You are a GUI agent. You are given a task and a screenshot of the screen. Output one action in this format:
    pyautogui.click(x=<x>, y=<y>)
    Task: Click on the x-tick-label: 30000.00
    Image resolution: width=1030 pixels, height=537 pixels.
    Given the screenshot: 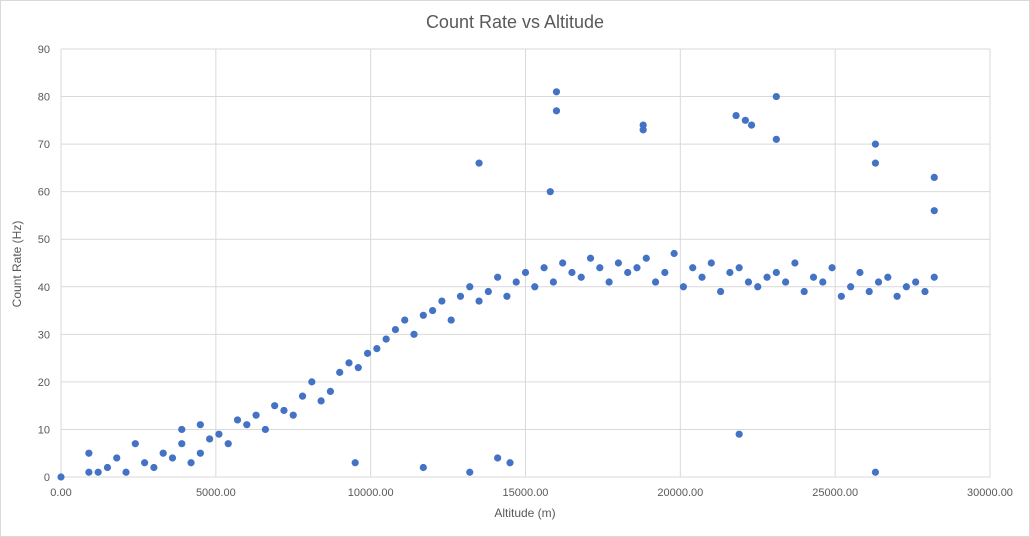 What is the action you would take?
    pyautogui.click(x=990, y=493)
    